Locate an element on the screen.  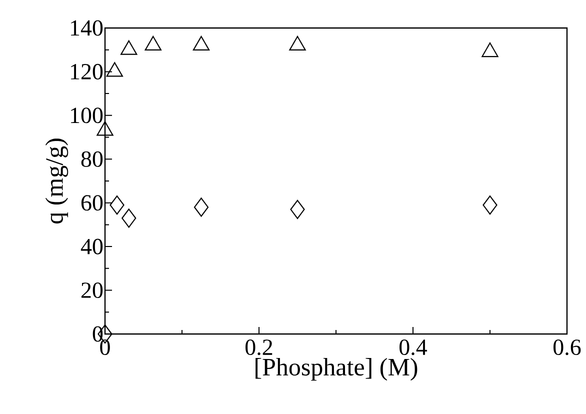
x-tick-label: 0.4 is located at coordinates (414, 348).